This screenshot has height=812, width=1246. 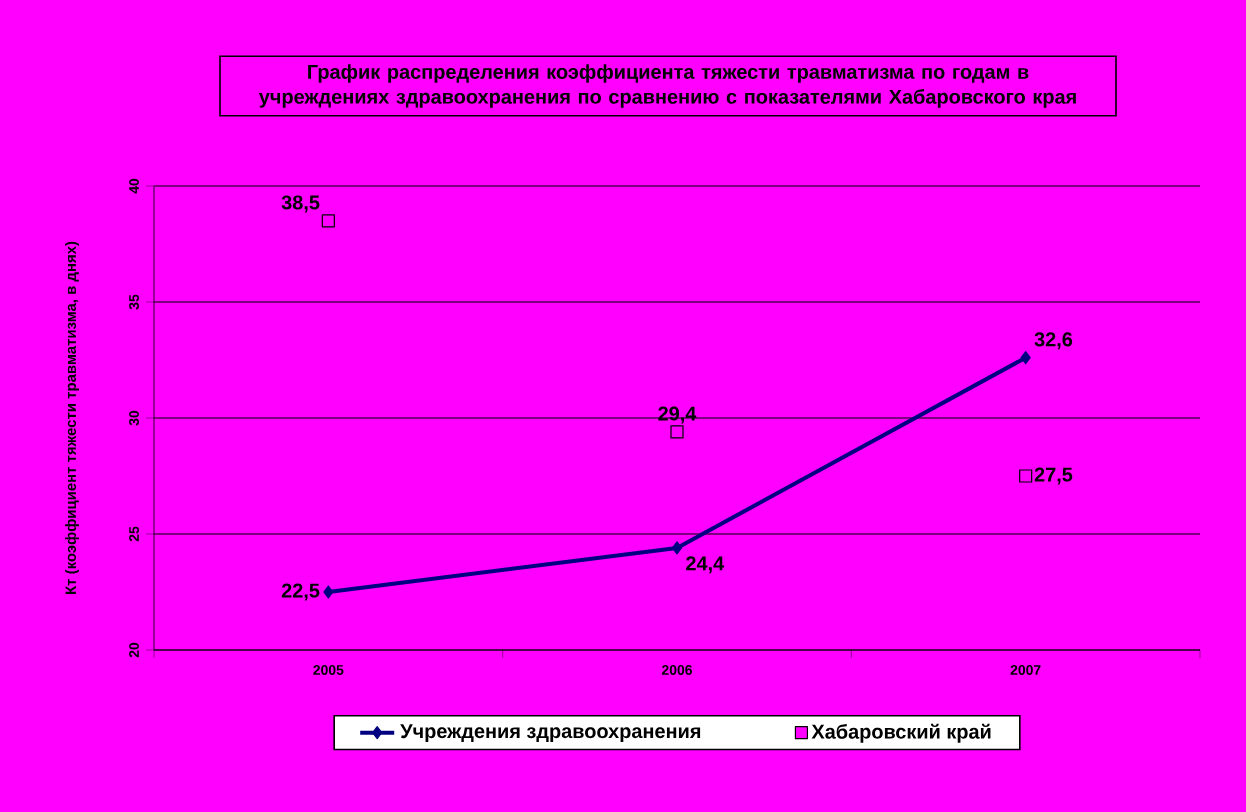 I want to click on data-label: 22,5, so click(x=300, y=592).